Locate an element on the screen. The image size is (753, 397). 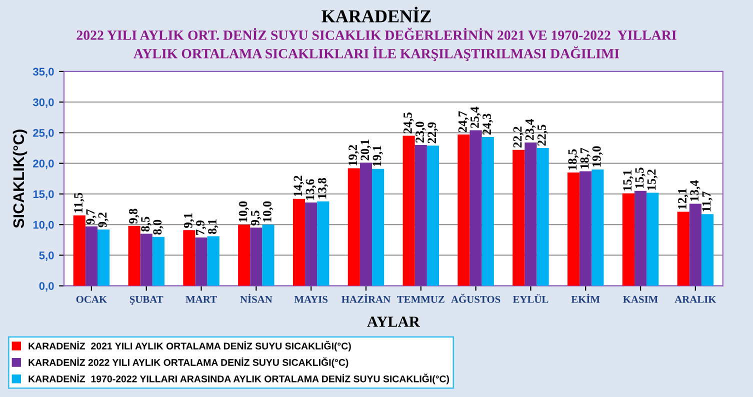
data-label: 18,5 is located at coordinates (573, 159).